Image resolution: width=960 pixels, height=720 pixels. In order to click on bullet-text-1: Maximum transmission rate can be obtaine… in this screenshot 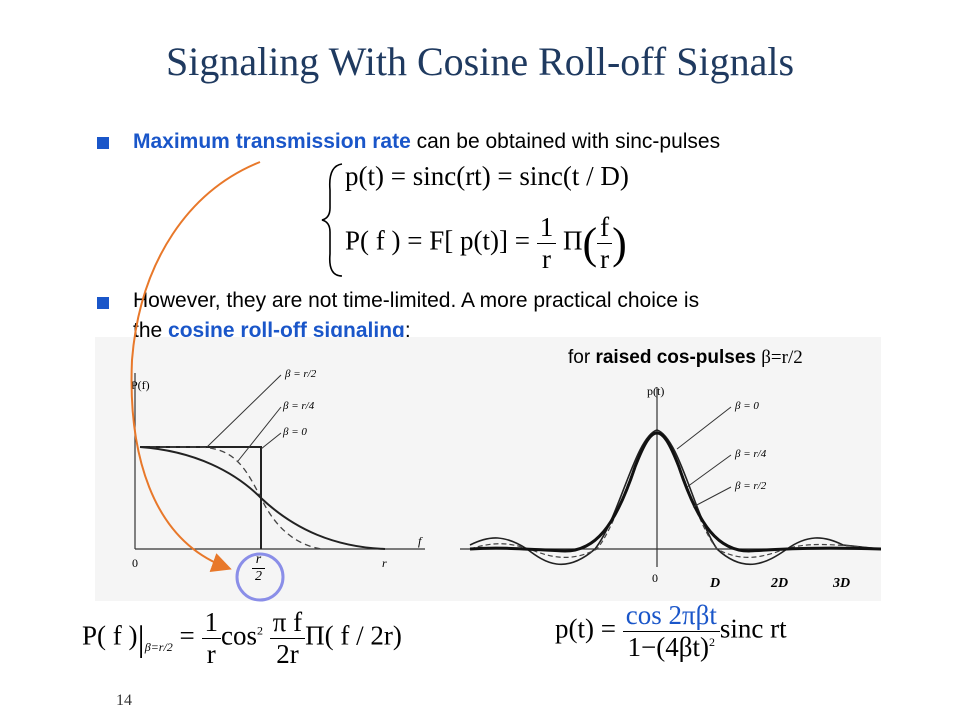, I will do `click(426, 142)`.